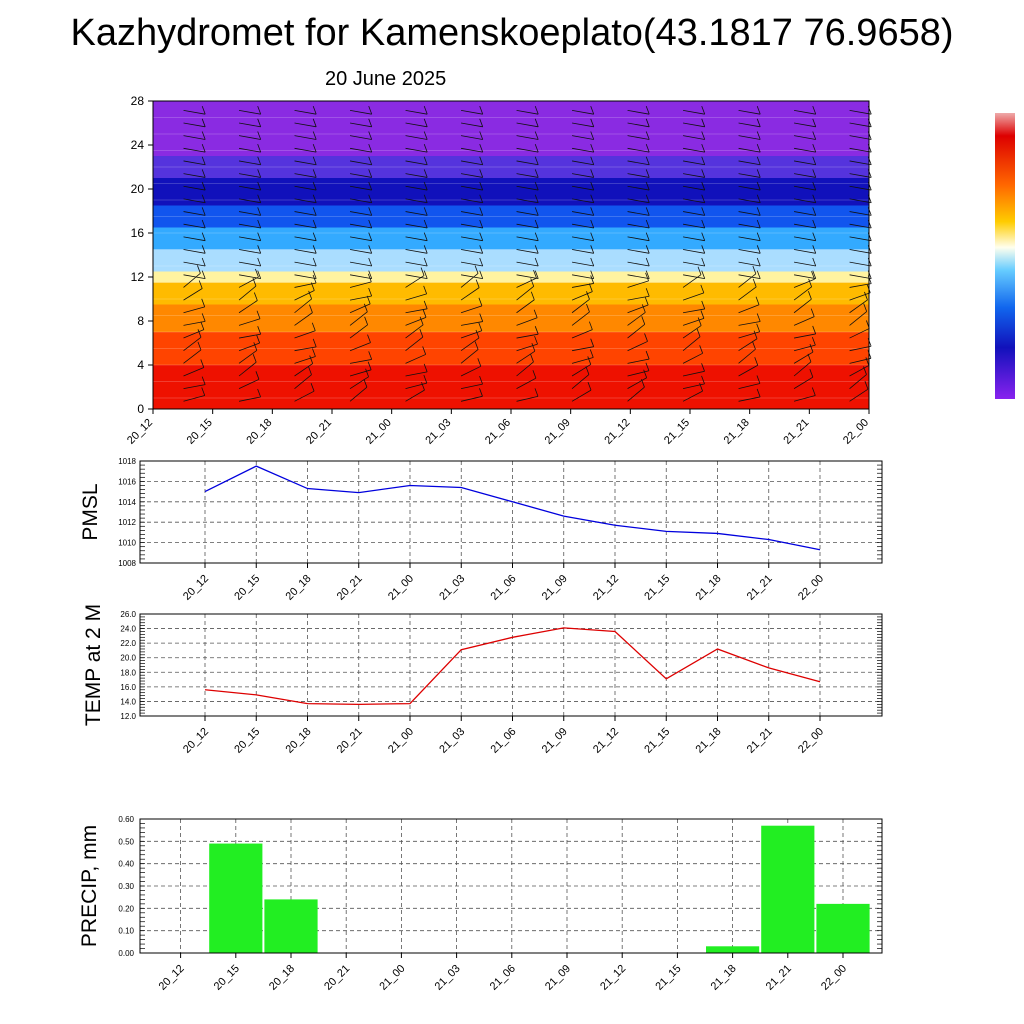 The height and width of the screenshot is (1024, 1024). I want to click on x-tick-label: 20_15, so click(247, 588).